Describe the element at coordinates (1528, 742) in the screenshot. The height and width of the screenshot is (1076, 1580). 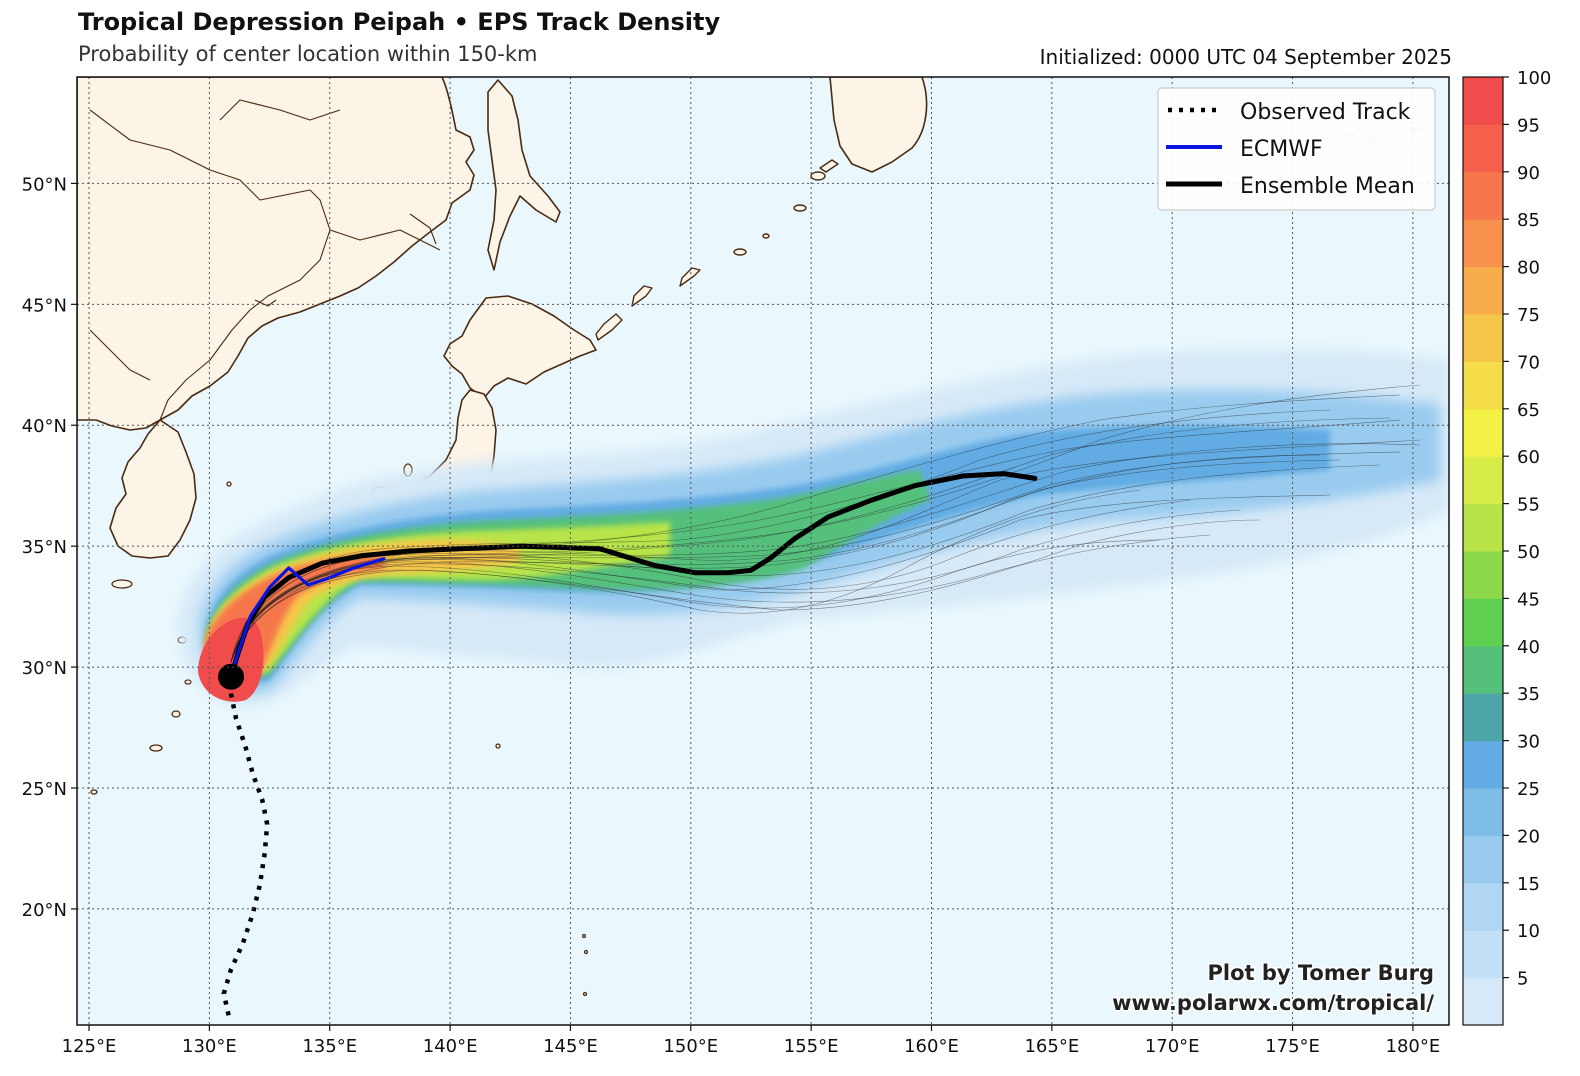
I see `colorbar-label: 30` at that location.